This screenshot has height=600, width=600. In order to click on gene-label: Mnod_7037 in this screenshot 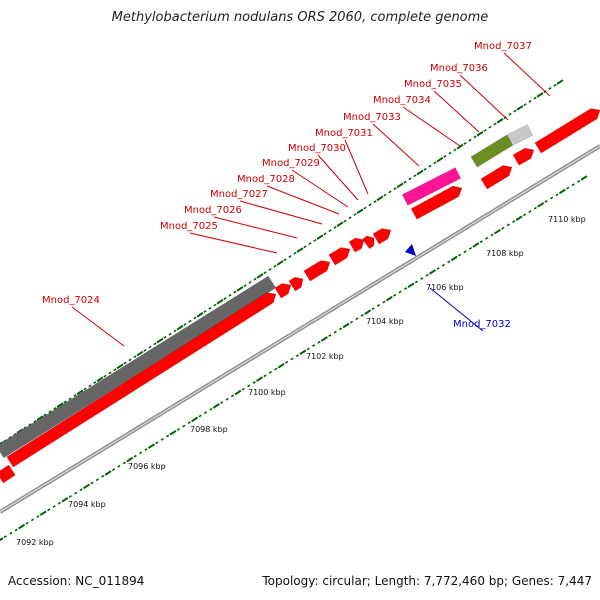, I will do `click(503, 46)`.